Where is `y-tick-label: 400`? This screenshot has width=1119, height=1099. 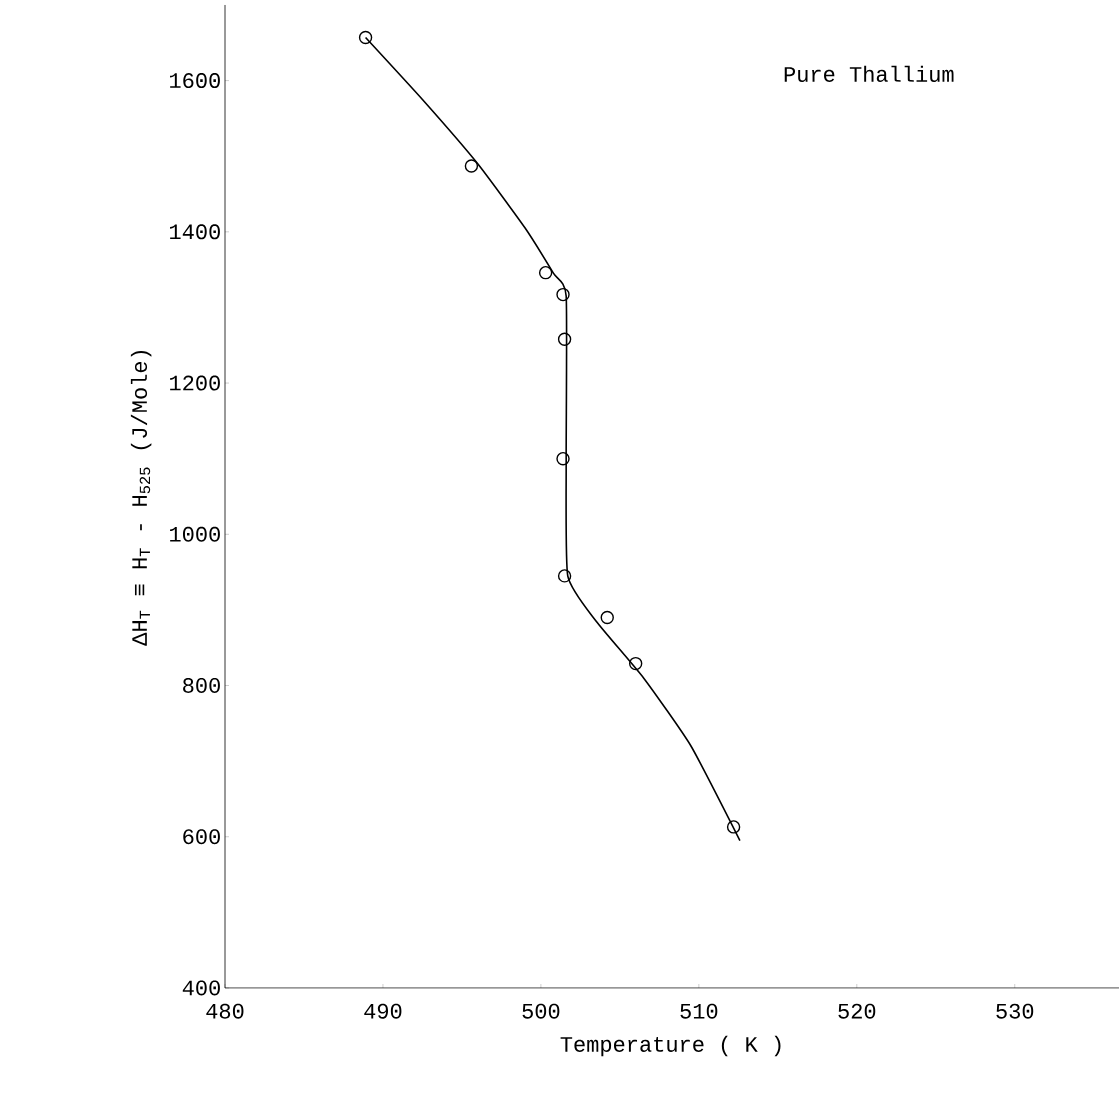
y-tick-label: 400 is located at coordinates (201, 988).